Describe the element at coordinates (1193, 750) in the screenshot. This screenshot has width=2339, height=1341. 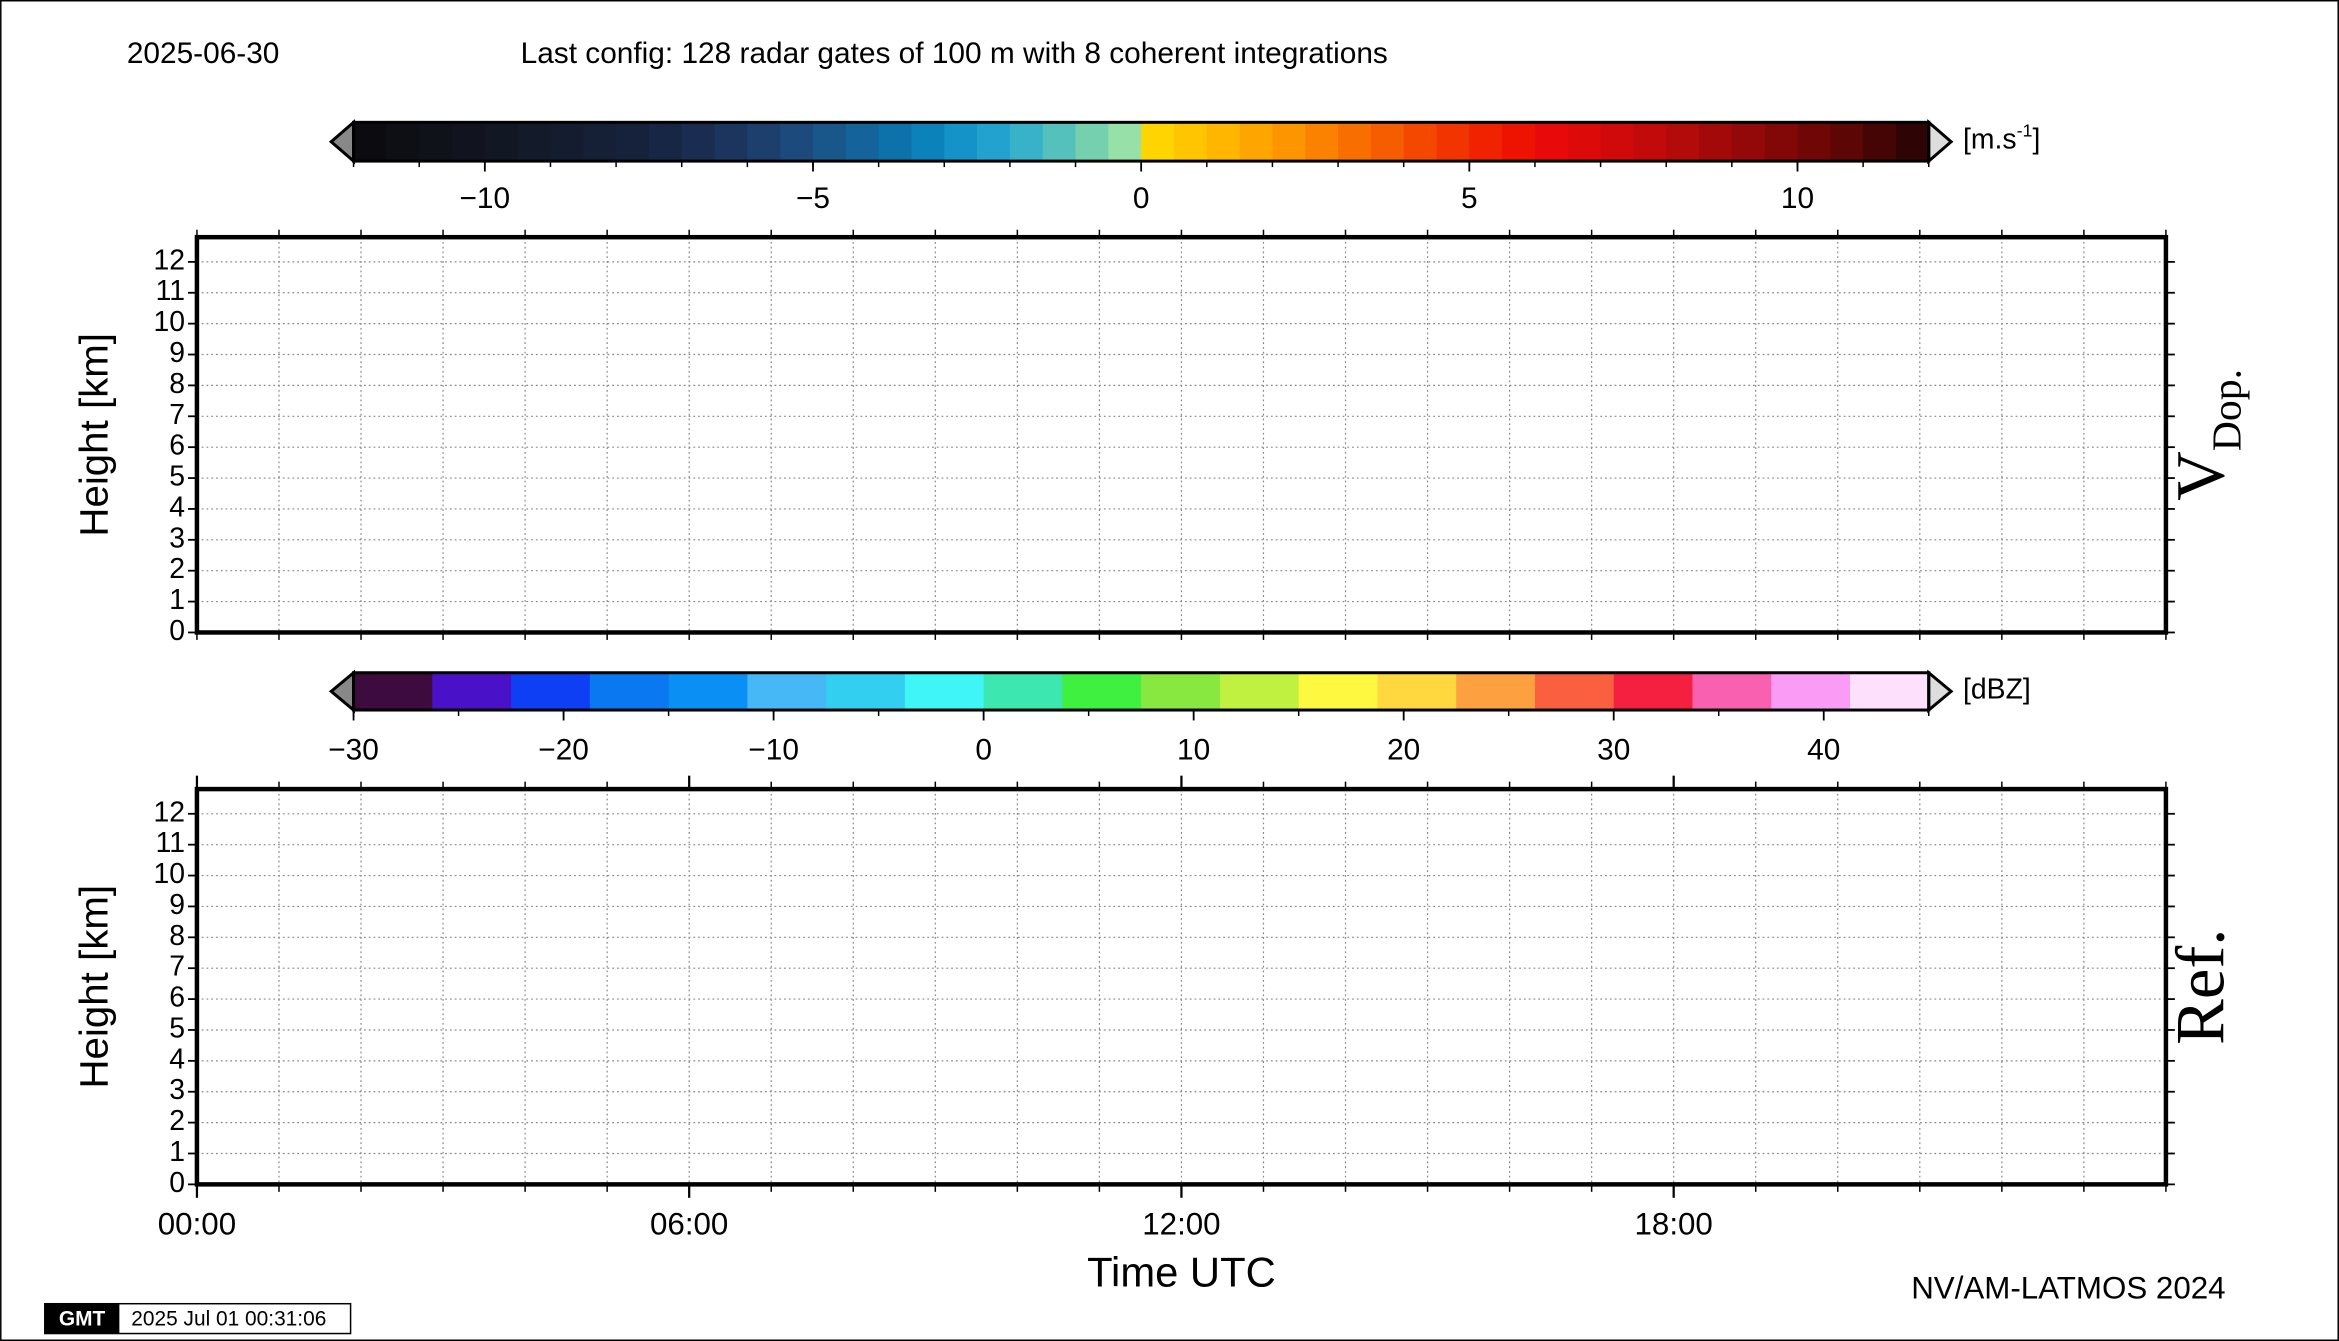
I see `colorbar-tick-label: 10` at that location.